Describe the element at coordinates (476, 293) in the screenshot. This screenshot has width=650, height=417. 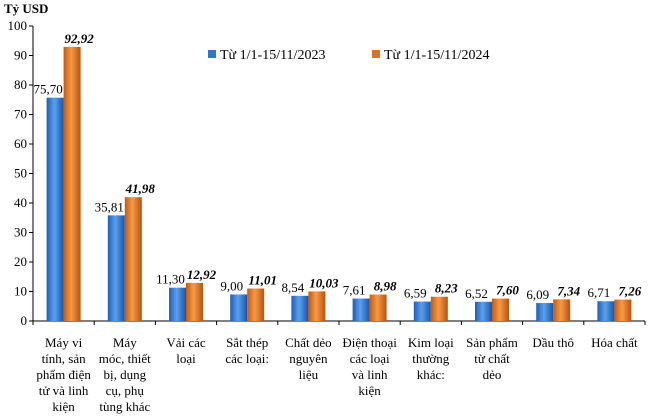
I see `data-label-2023: 6,52` at that location.